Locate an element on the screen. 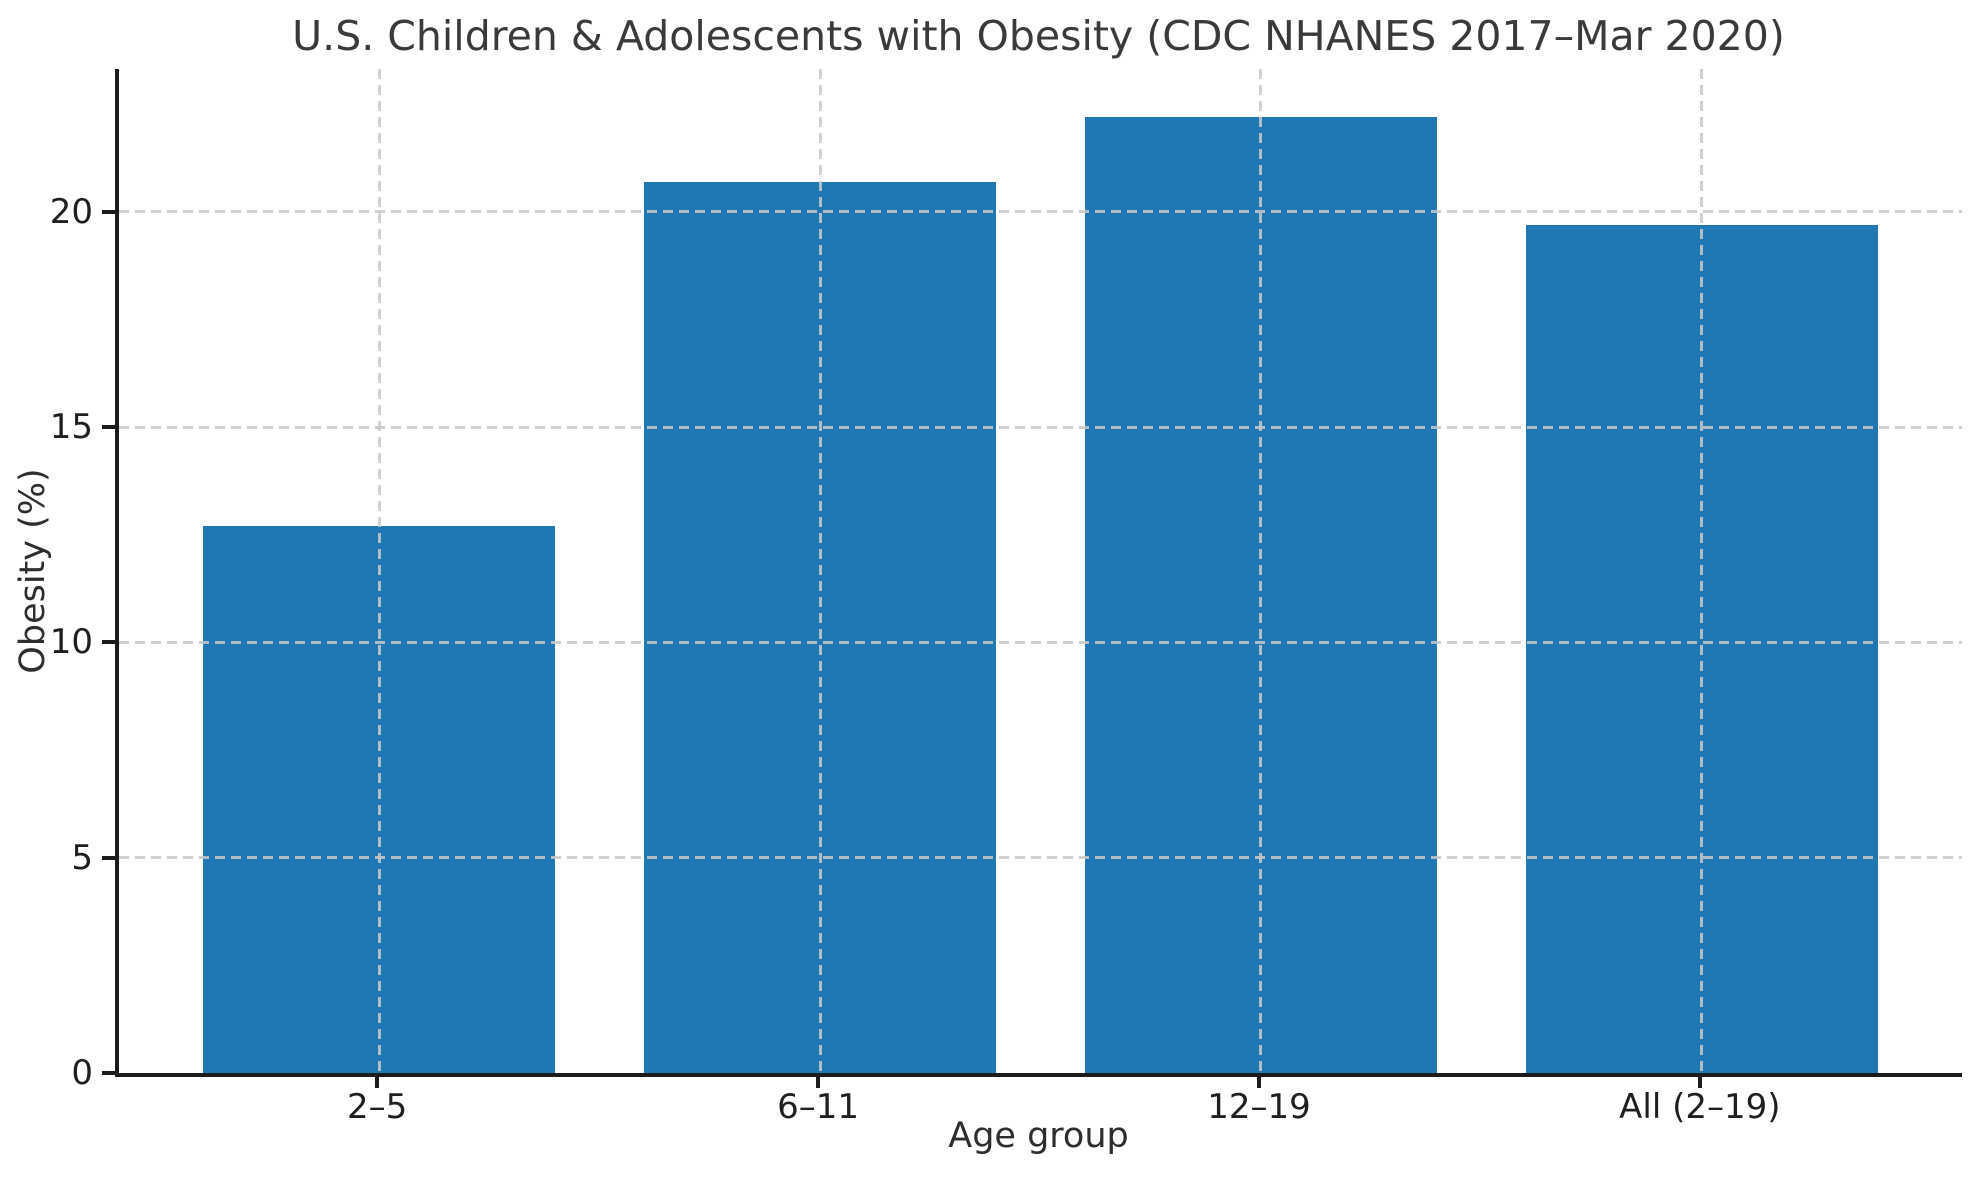 Image resolution: width=1979 pixels, height=1180 pixels. x-tick-label-6–11: 6–11 is located at coordinates (818, 1107).